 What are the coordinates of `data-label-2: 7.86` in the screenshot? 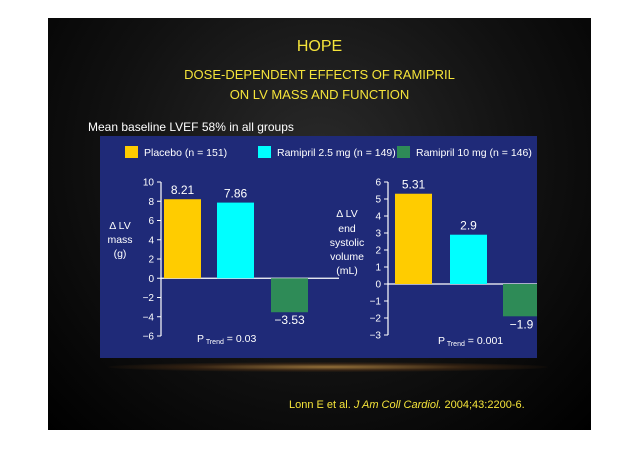 It's located at (236, 194).